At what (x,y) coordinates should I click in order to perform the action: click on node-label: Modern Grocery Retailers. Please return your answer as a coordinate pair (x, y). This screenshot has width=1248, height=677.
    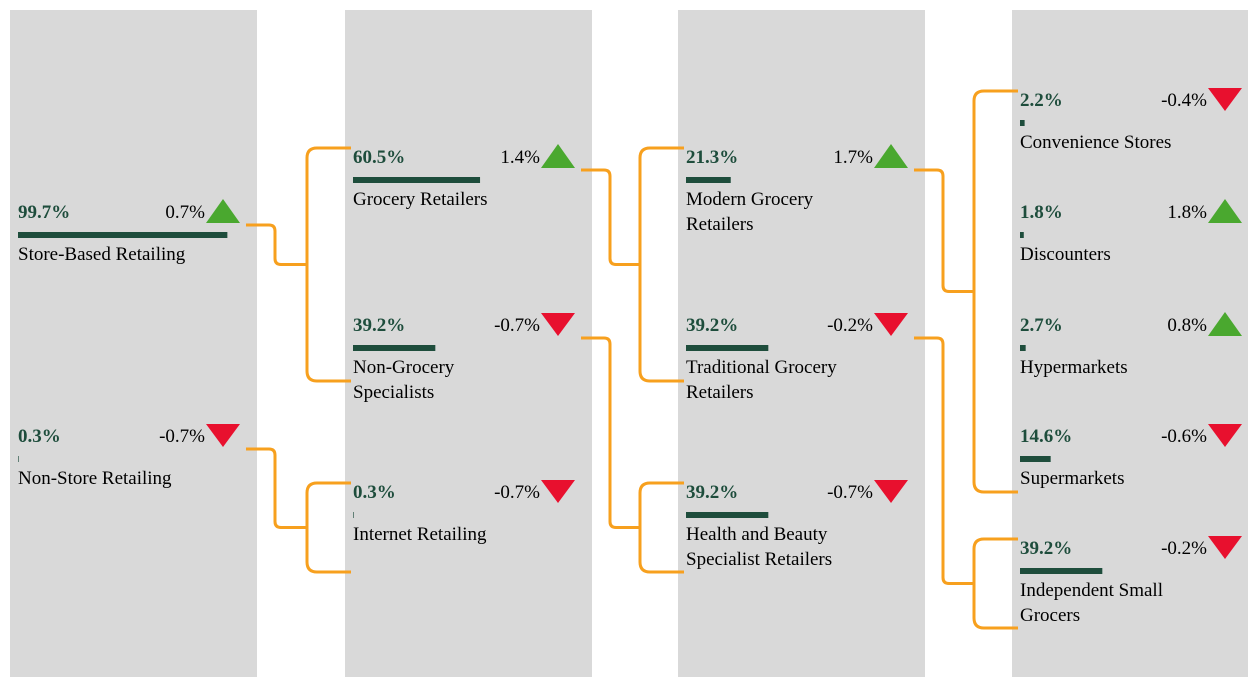
    Looking at the image, I should click on (750, 212).